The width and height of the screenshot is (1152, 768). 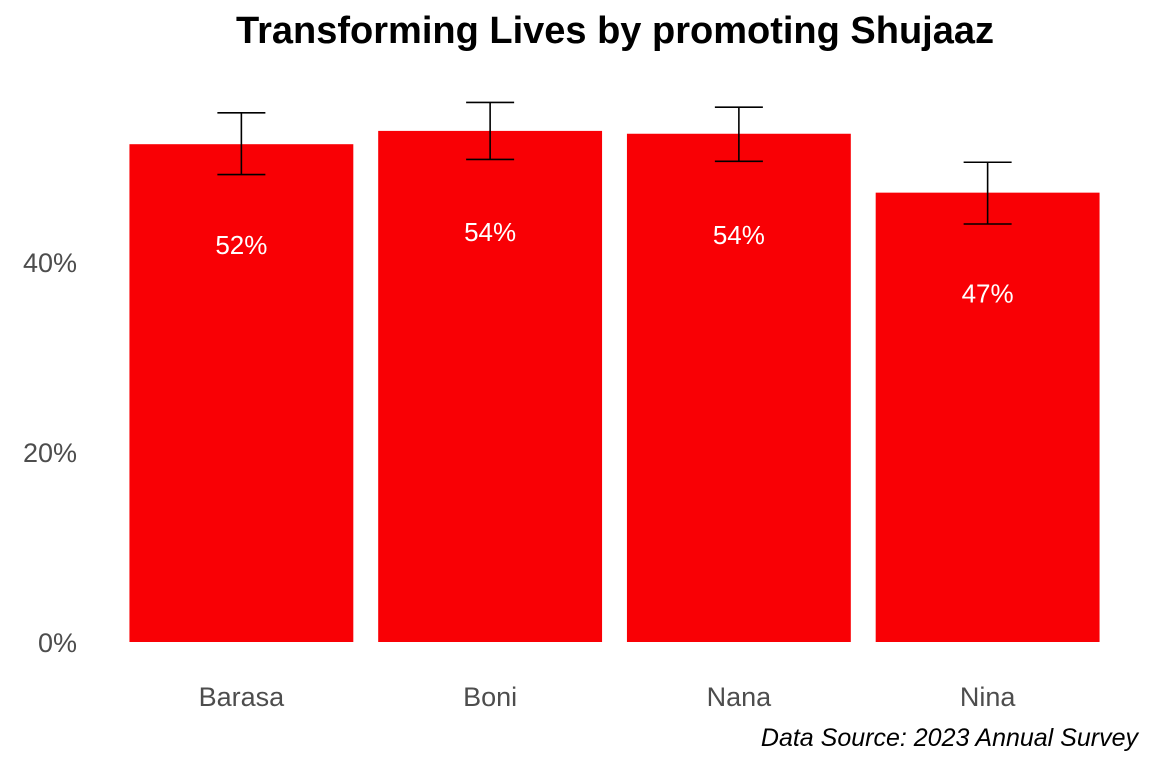 What do you see at coordinates (614, 163) in the screenshot?
I see `error-bars` at bounding box center [614, 163].